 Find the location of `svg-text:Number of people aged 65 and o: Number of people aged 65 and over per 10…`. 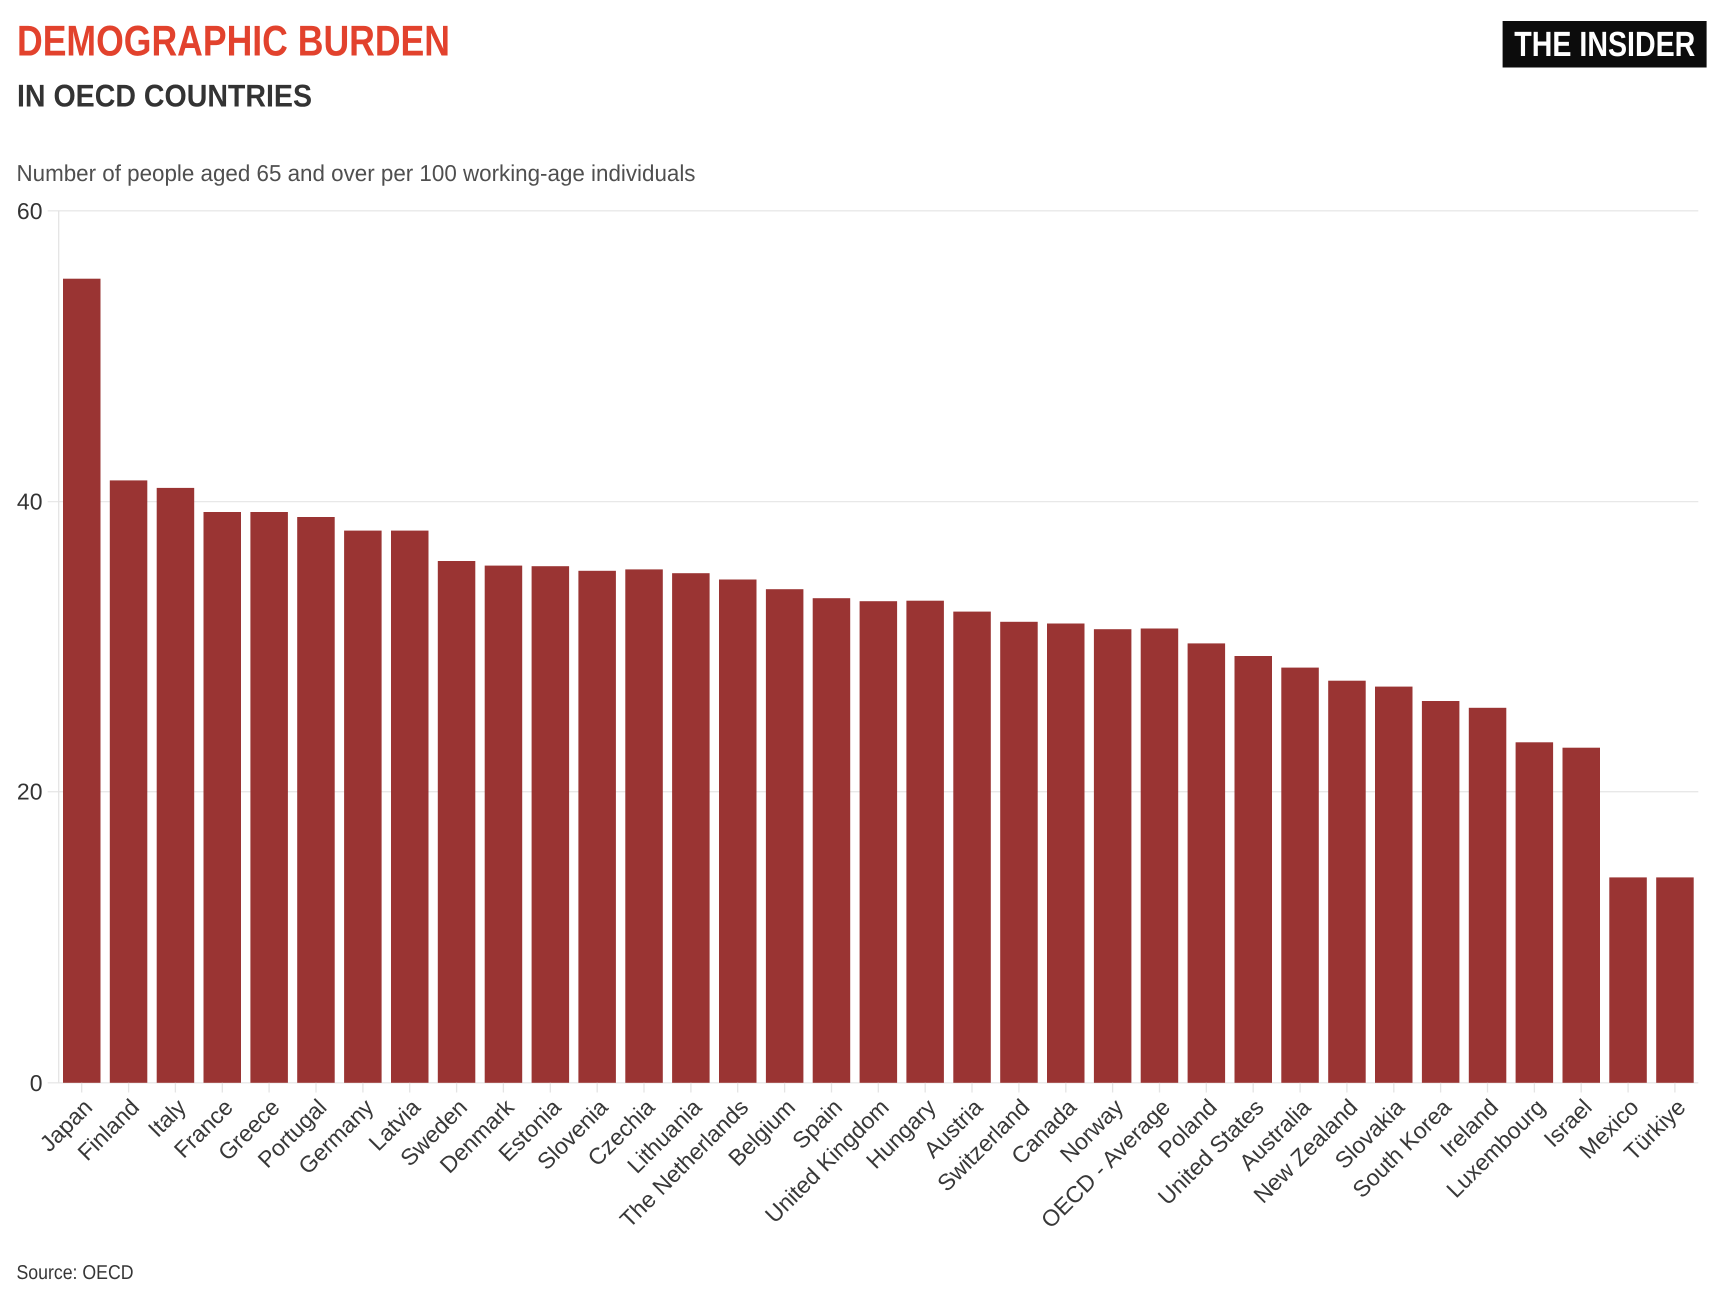

svg-text:Number of people aged 65 and o: Number of people aged 65 and over per 10… is located at coordinates (356, 173).